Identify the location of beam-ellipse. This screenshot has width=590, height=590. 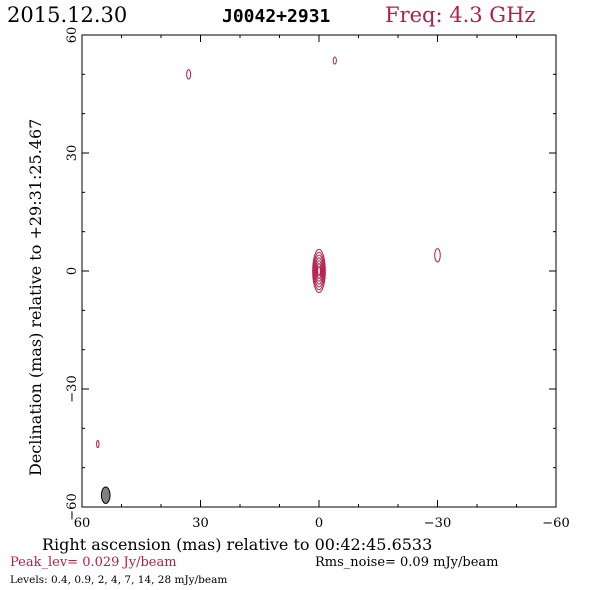
(105, 495).